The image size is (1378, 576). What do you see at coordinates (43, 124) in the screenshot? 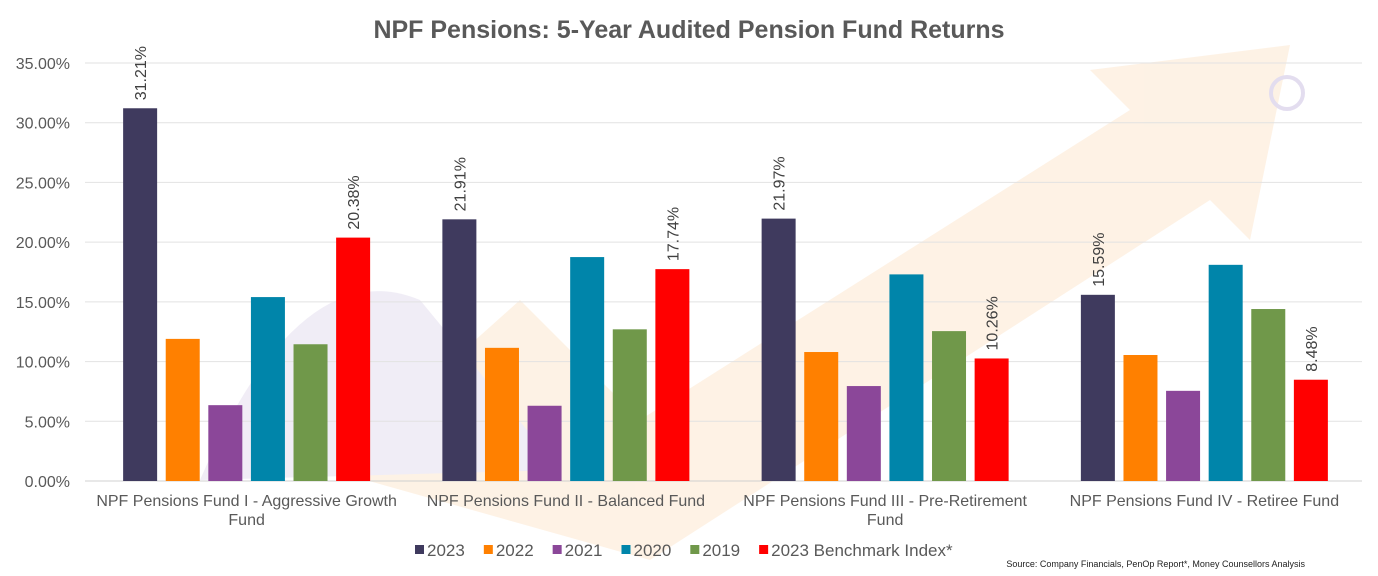
I see `y-tick-label: 30.00%` at bounding box center [43, 124].